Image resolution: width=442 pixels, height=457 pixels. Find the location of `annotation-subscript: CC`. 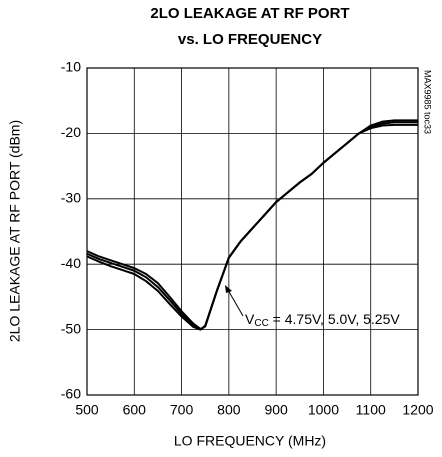

annotation-subscript: CC is located at coordinates (261, 323).